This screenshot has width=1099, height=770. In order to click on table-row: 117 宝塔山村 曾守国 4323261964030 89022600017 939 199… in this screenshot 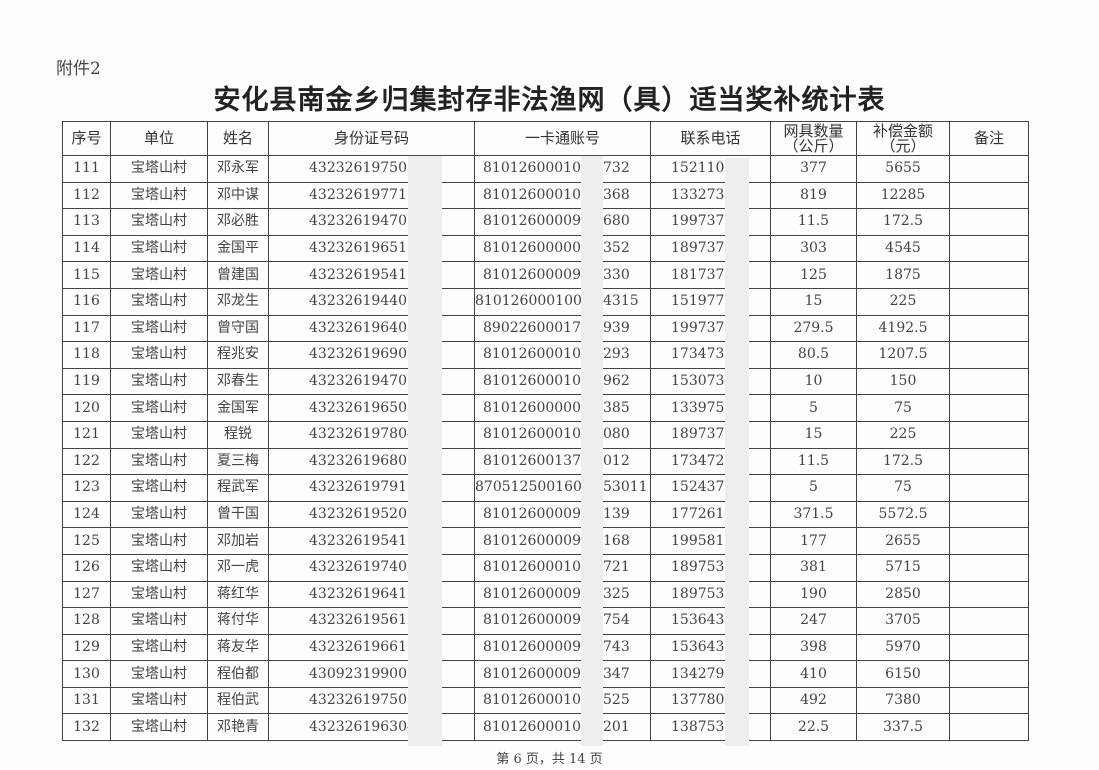, I will do `click(545, 328)`.